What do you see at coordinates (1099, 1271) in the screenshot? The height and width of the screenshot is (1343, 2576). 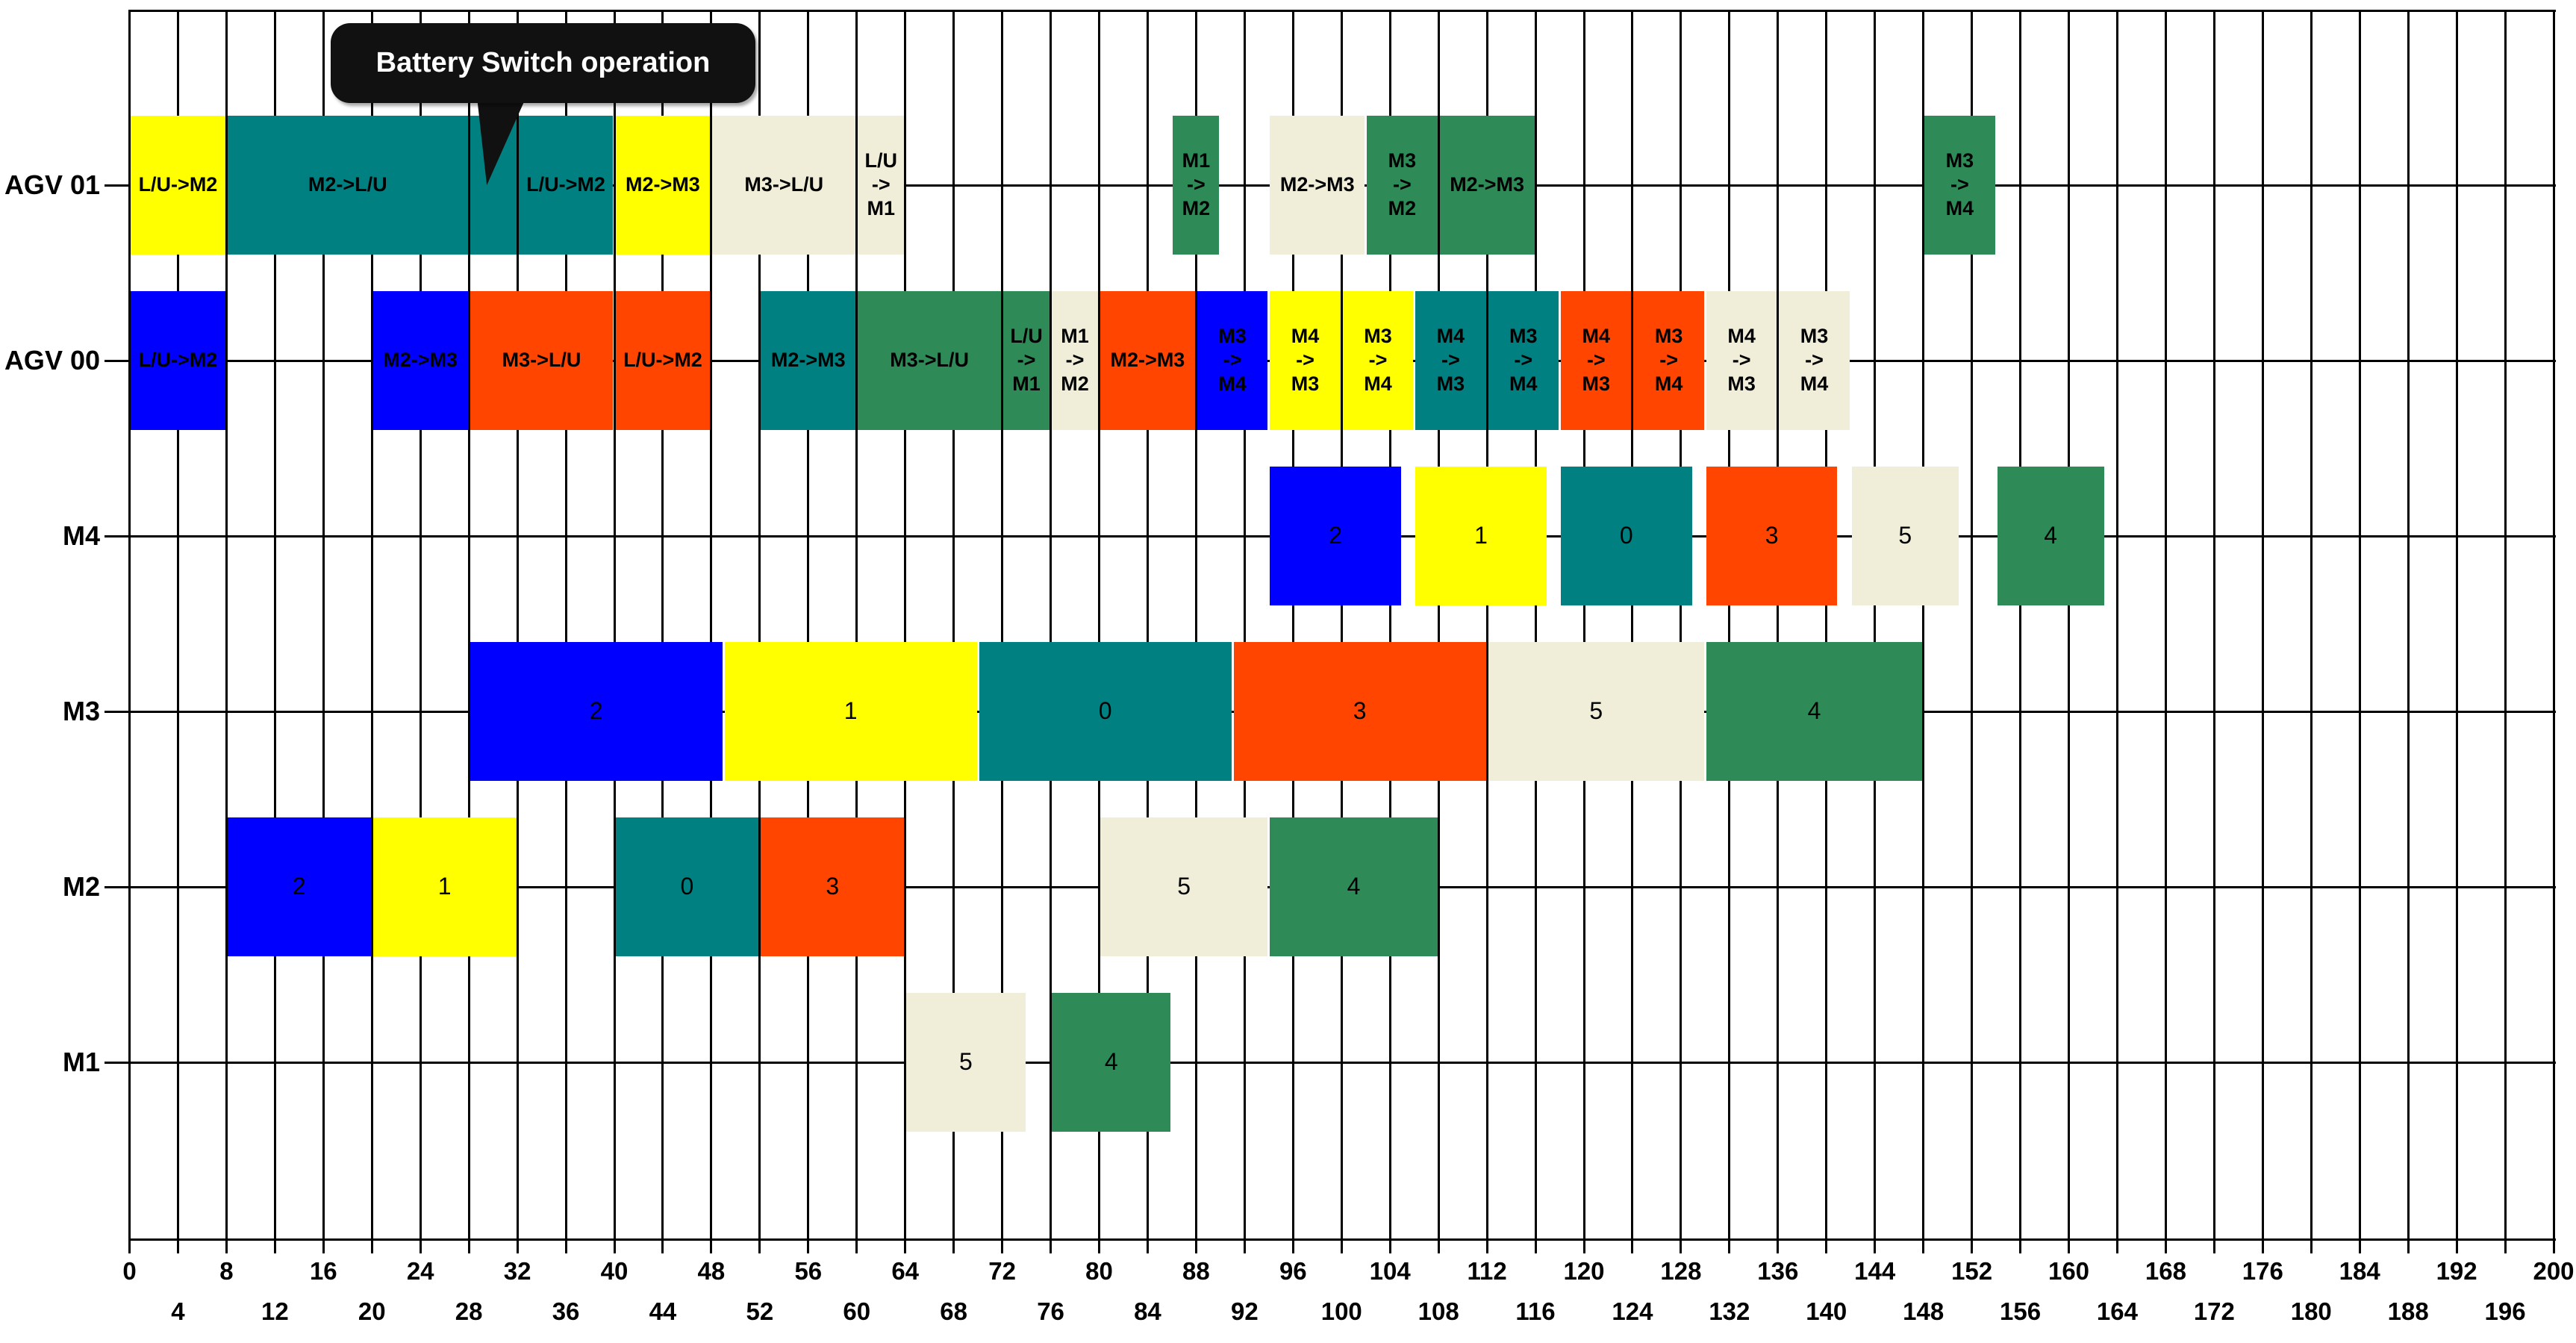 I see `x-tick-label: 80` at bounding box center [1099, 1271].